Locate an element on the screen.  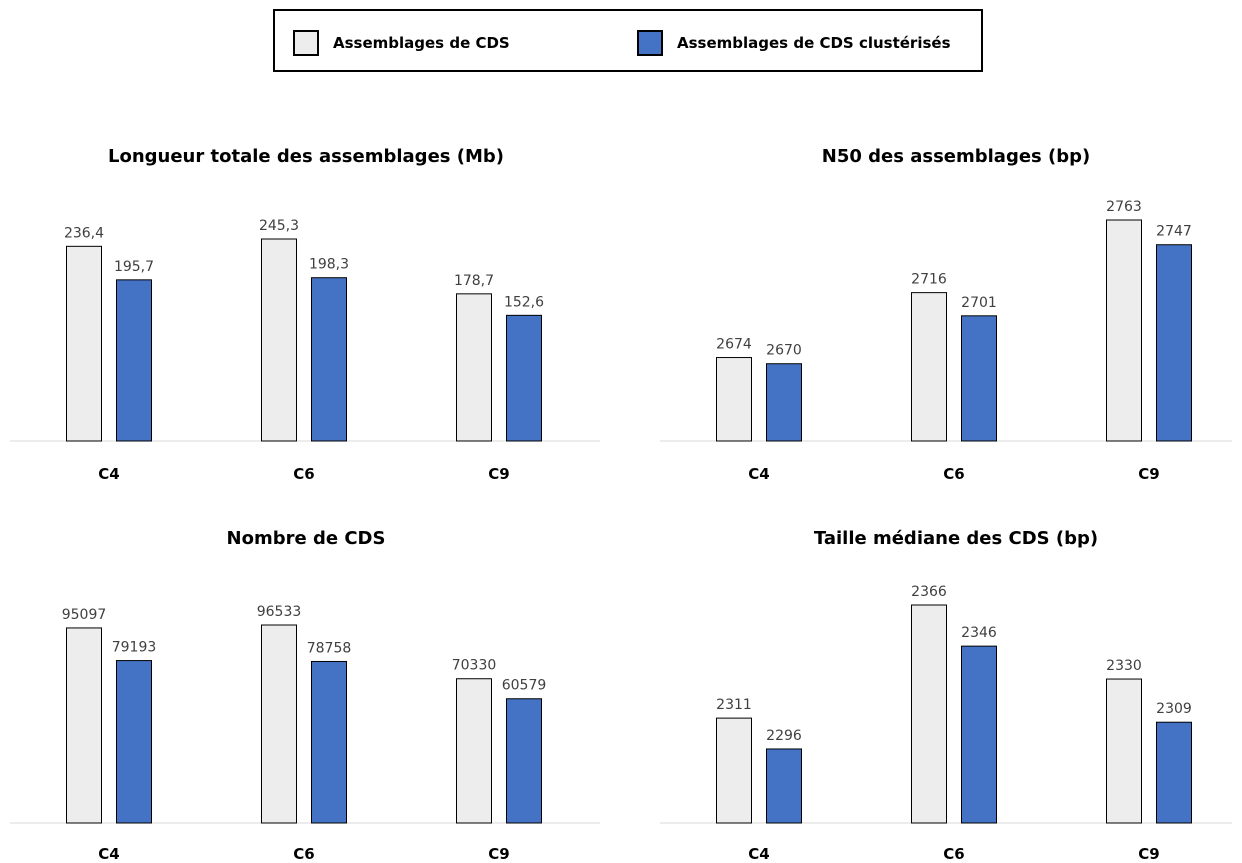
legend-swatch-clustered is located at coordinates (650, 43).